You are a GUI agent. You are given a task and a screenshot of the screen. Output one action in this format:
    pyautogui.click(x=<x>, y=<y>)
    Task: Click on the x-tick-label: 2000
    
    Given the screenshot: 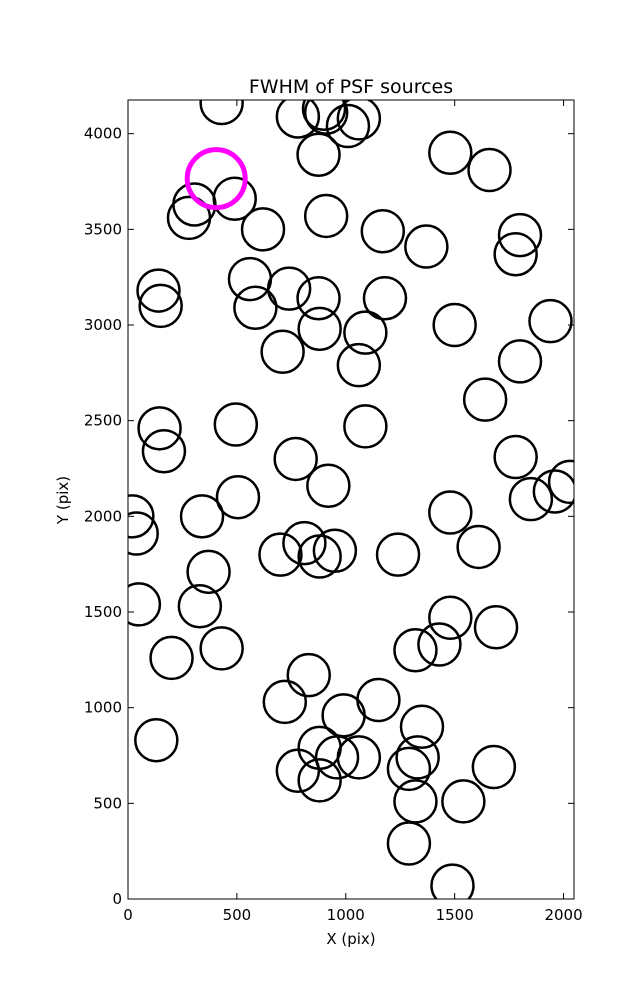 What is the action you would take?
    pyautogui.click(x=563, y=915)
    